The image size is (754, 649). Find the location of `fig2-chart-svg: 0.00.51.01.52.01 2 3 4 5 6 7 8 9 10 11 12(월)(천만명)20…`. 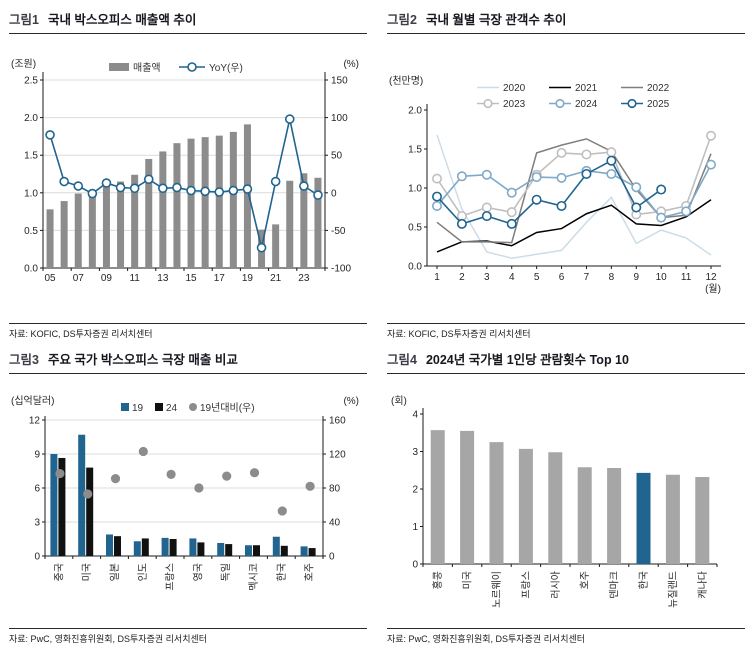

fig2-chart-svg: 0.00.51.01.52.01 2 3 4 5 6 7 8 9 10 11 12(월)(천만명)20… is located at coordinates (555, 185).